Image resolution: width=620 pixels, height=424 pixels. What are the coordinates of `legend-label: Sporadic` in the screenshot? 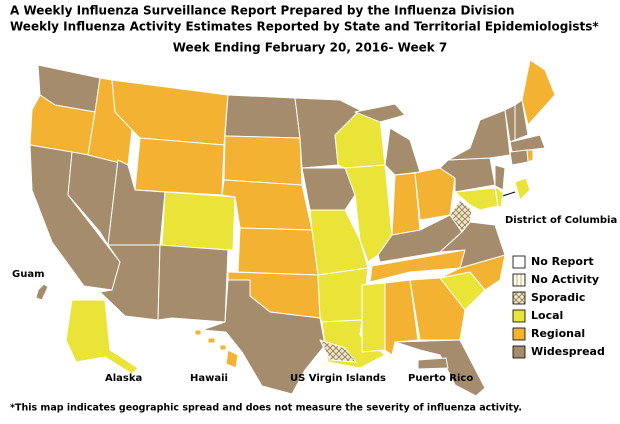 It's located at (558, 297).